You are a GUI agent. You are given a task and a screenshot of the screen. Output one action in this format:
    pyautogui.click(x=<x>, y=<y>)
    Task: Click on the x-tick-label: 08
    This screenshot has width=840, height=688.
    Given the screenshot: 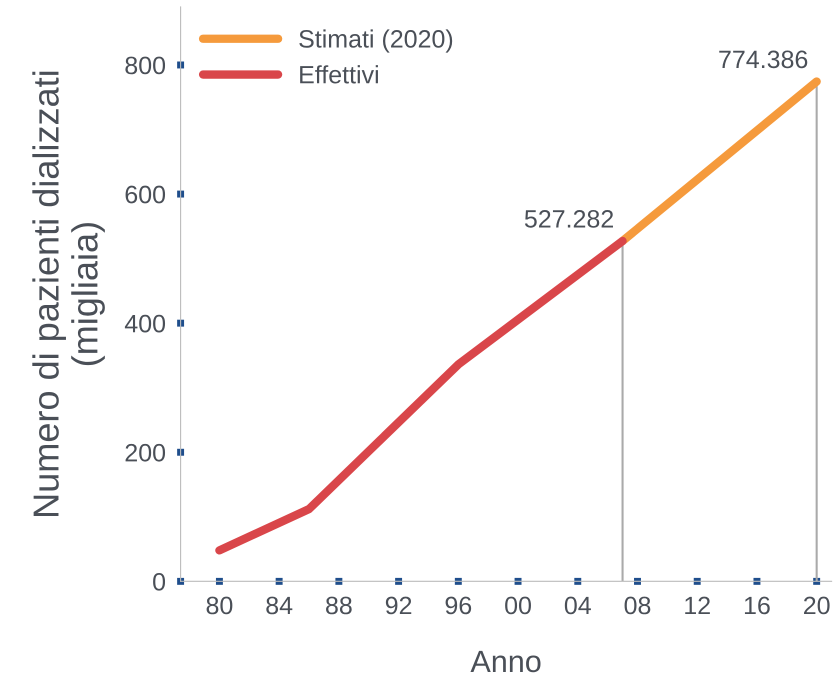 What is the action you would take?
    pyautogui.click(x=637, y=605)
    